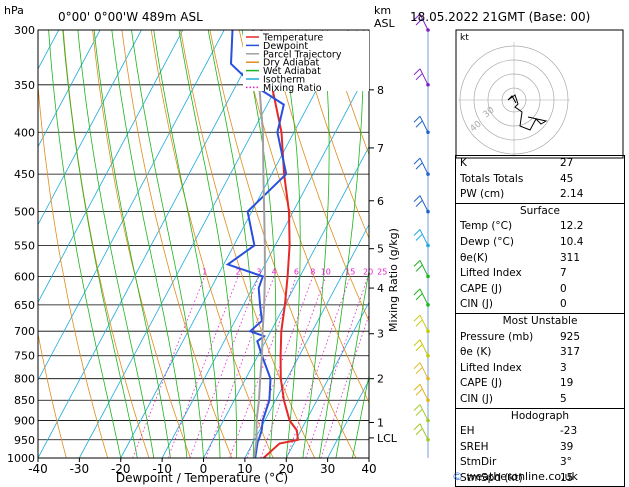 The height and width of the screenshot is (487, 629). What do you see at coordinates (327, 469) in the screenshot?
I see `temp-tick-label: 30` at bounding box center [327, 469].